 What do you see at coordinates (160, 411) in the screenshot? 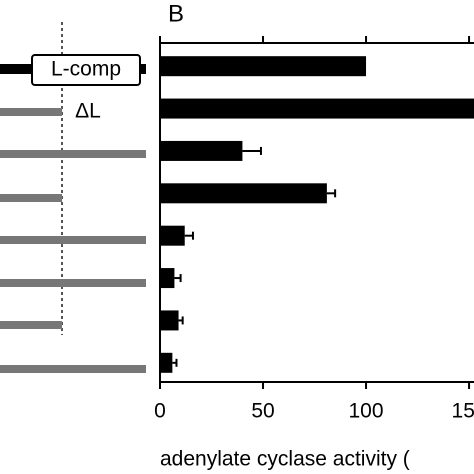
I see `x-tick-label: 0` at bounding box center [160, 411].